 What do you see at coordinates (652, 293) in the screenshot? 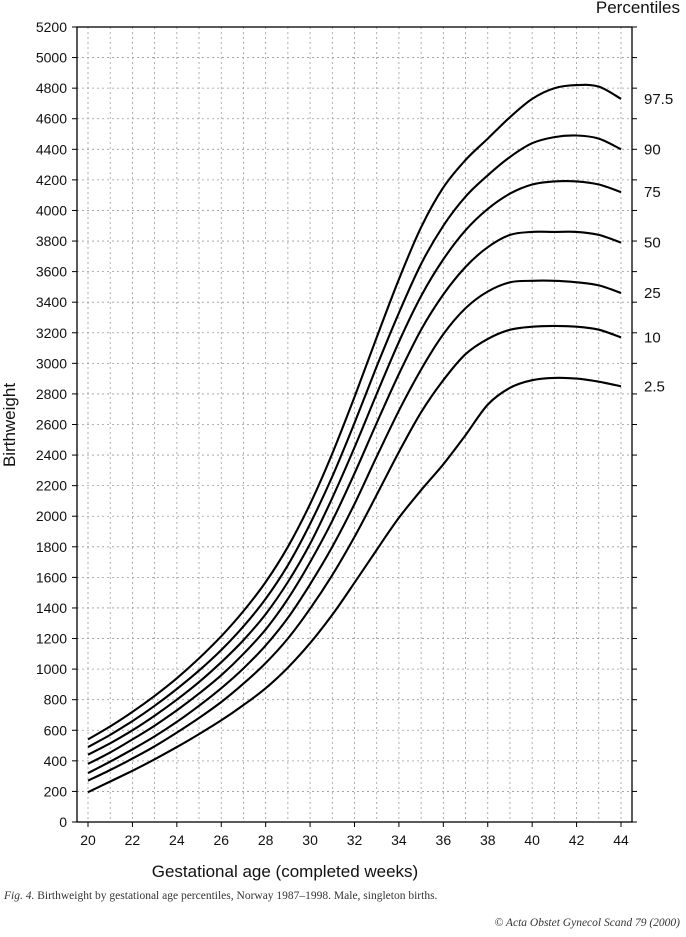
I see `percentile-label-25: 25` at bounding box center [652, 293].